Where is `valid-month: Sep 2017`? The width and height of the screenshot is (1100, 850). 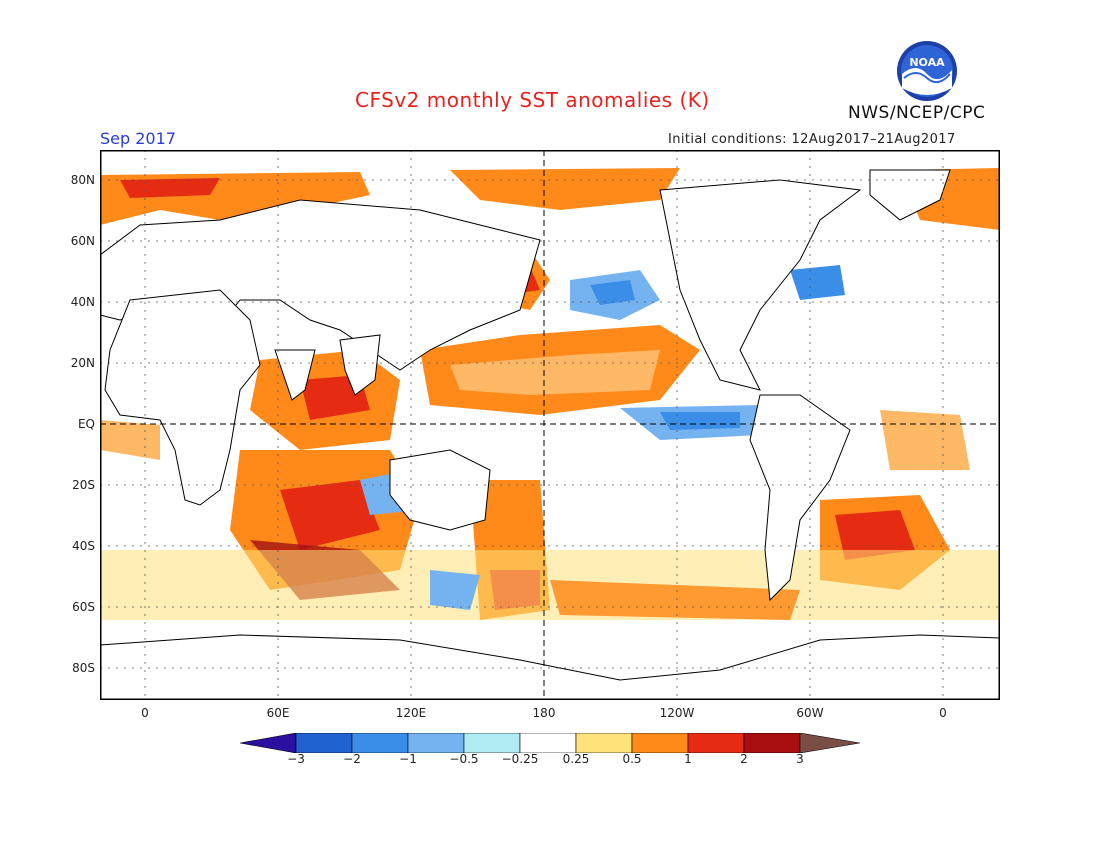 valid-month: Sep 2017 is located at coordinates (138, 138).